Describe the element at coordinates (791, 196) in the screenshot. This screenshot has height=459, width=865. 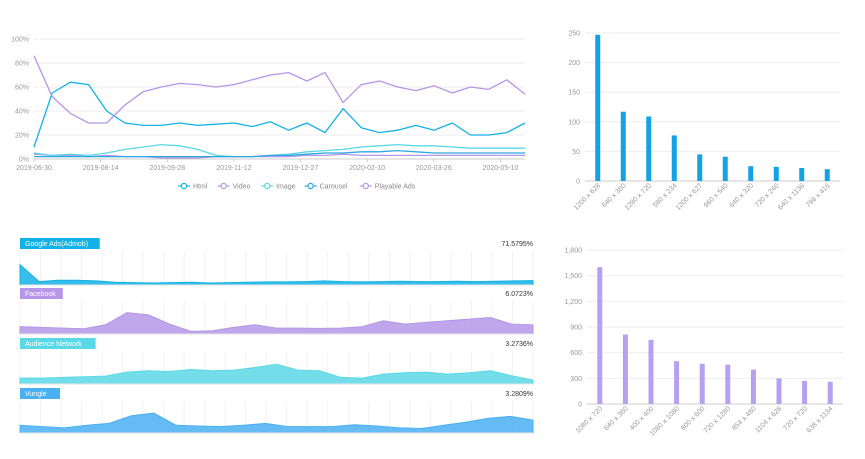
I see `resolution-bar-chart-x-tick-label: 640 x 1136` at that location.